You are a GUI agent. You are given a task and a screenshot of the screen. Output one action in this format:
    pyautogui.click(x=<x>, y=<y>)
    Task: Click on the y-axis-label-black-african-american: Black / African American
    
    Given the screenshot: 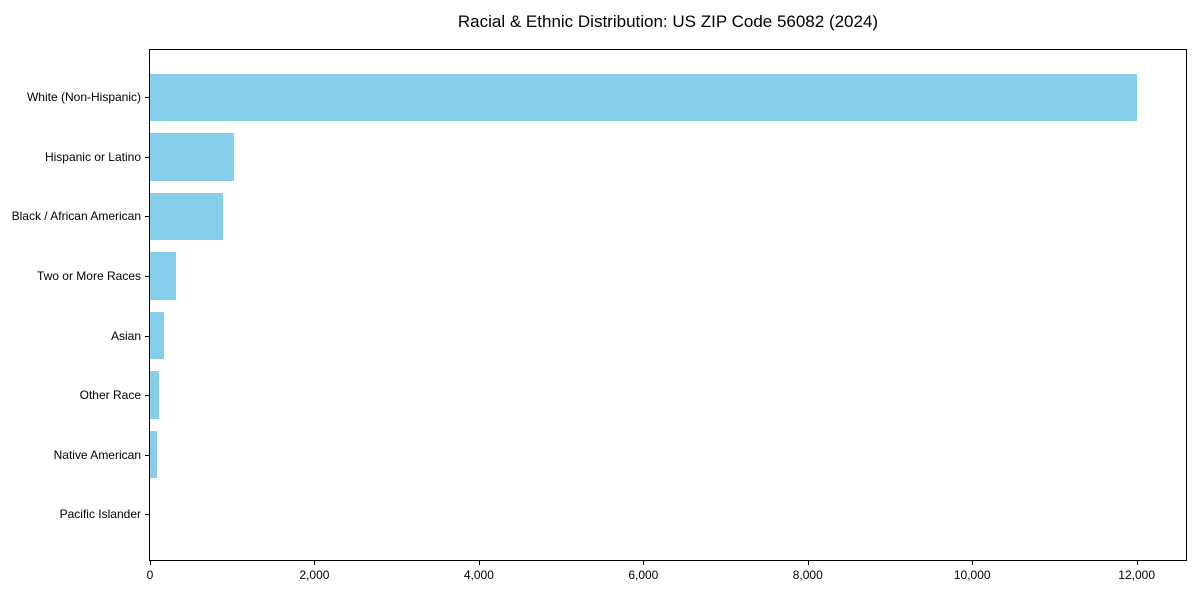 What is the action you would take?
    pyautogui.click(x=76, y=216)
    